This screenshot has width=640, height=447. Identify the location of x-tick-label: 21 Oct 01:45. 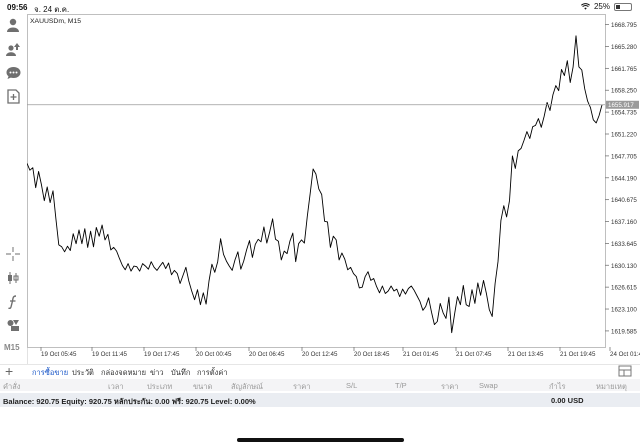
(421, 354).